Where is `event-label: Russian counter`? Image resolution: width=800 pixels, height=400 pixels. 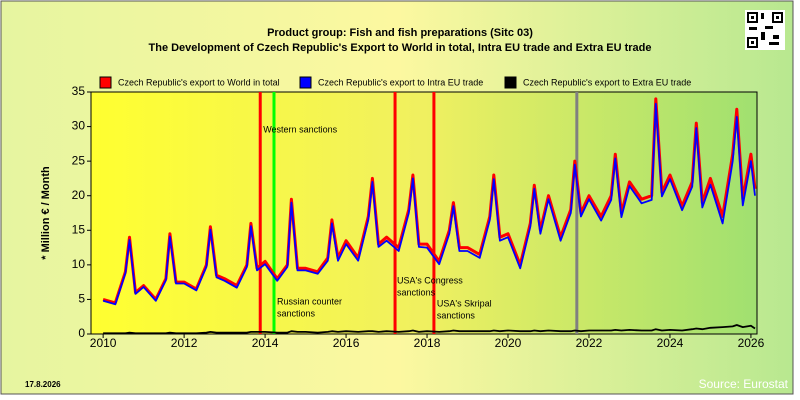 event-label: Russian counter is located at coordinates (309, 301).